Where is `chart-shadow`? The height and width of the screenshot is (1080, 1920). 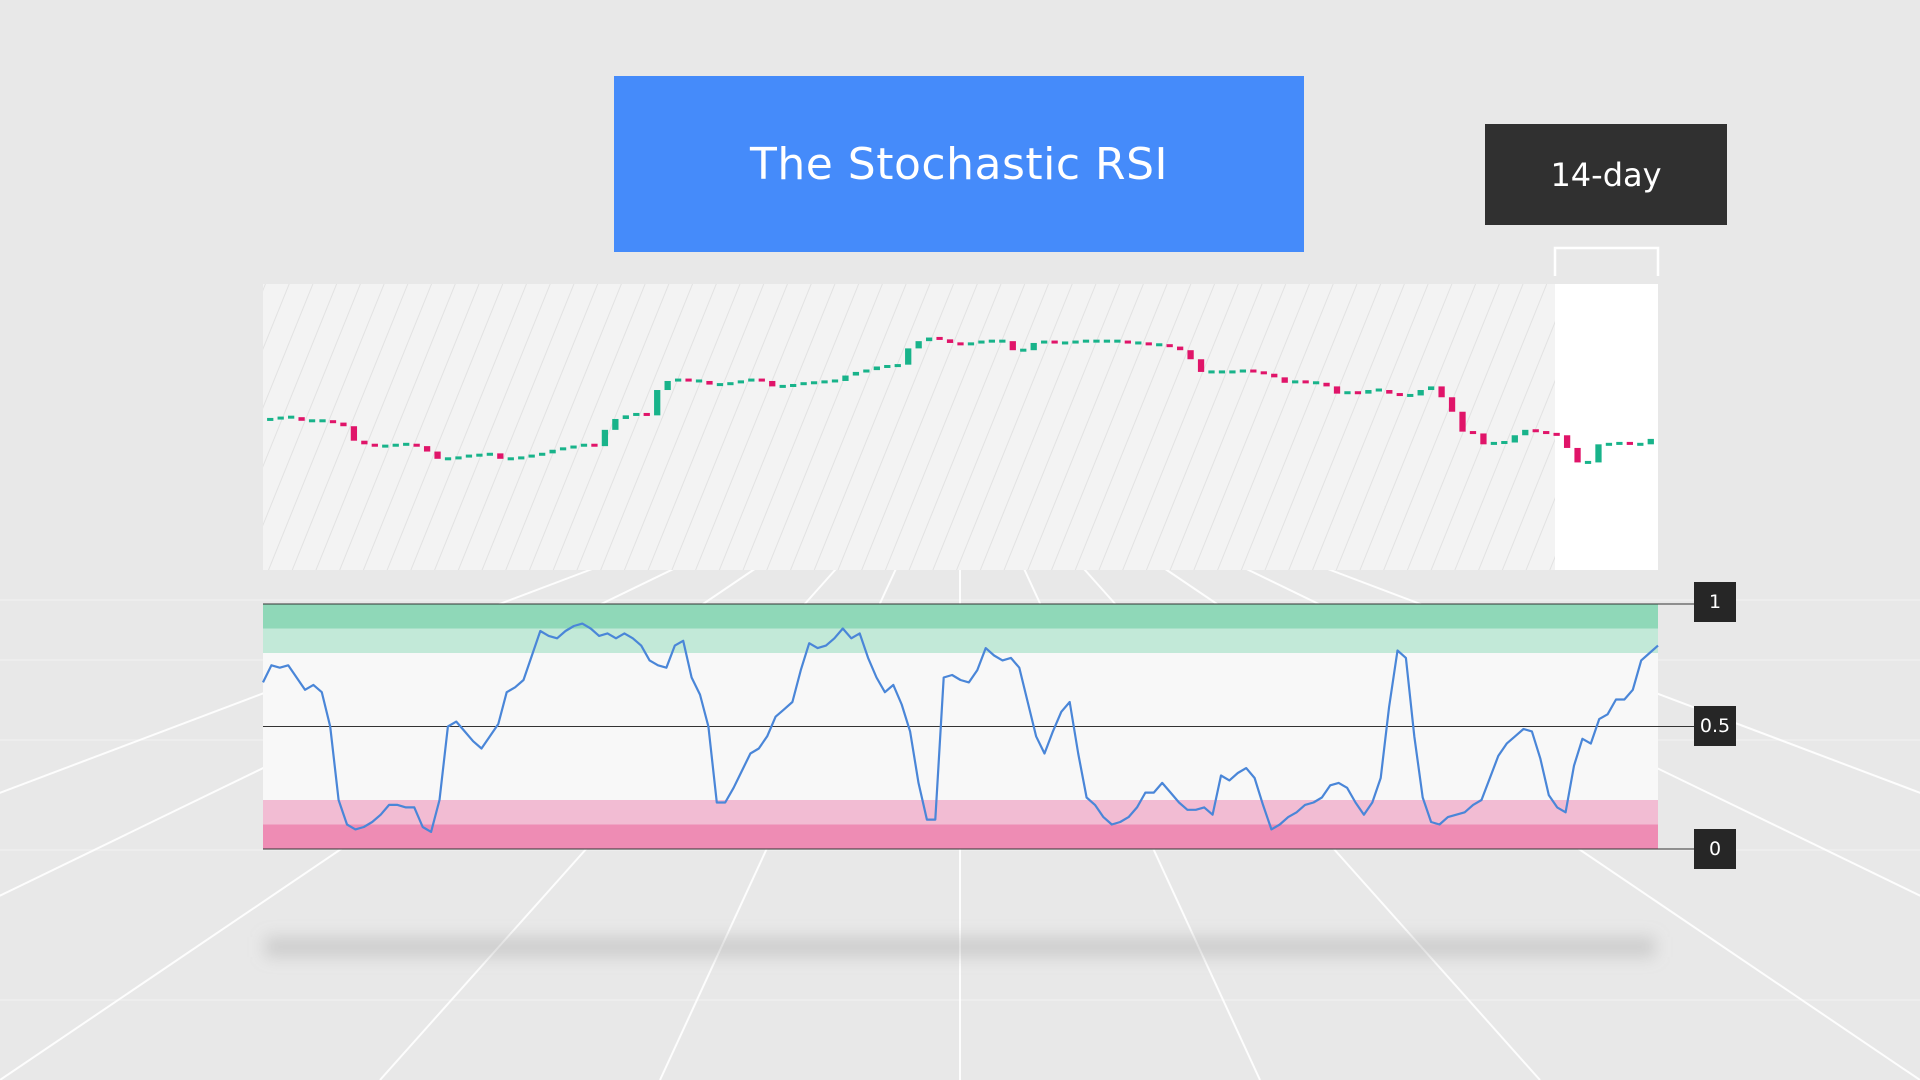
chart-shadow is located at coordinates (960, 947).